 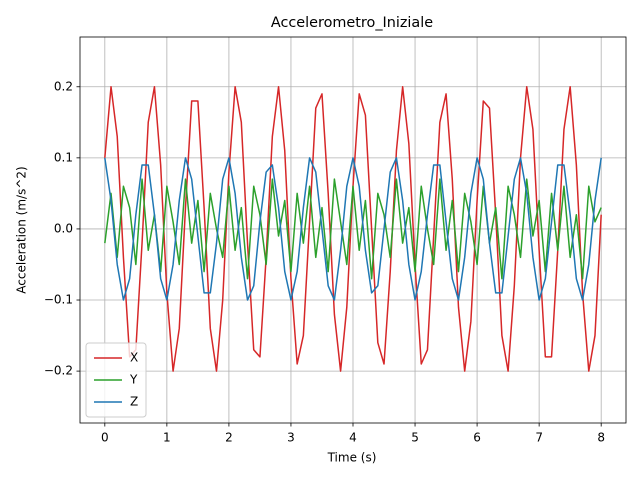 I want to click on y-axis-label: Acceleration (m/s^2), so click(x=22, y=229).